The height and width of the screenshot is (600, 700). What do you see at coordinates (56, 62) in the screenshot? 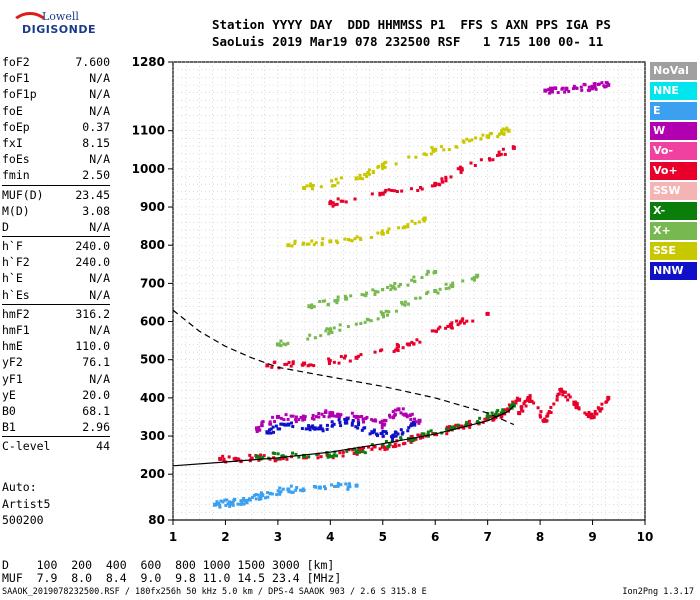
I see `param-row: foF2 7.600` at bounding box center [56, 62].